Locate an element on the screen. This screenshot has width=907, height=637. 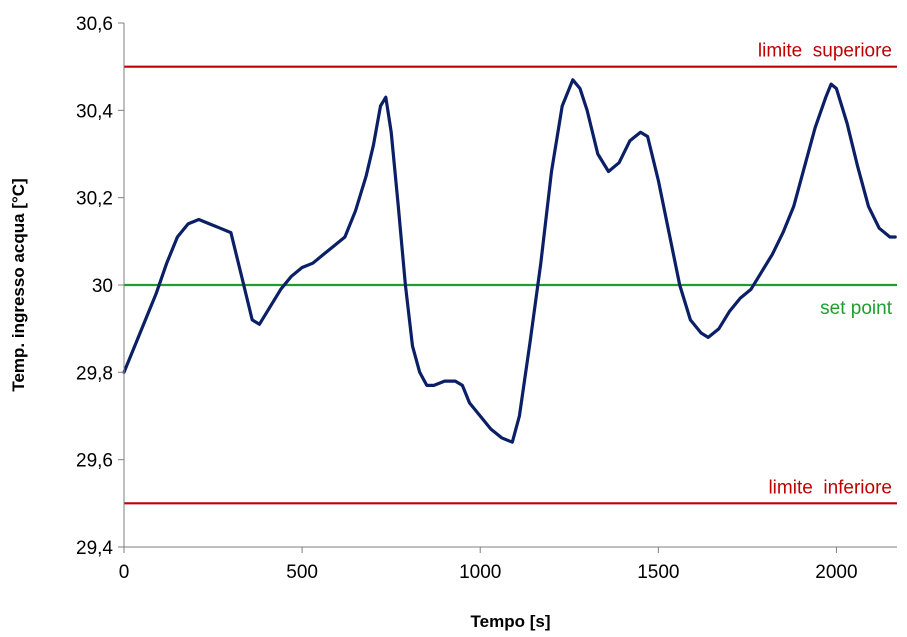
y-axis-title: Temp. ingresso acqua [°C] is located at coordinates (18, 284).